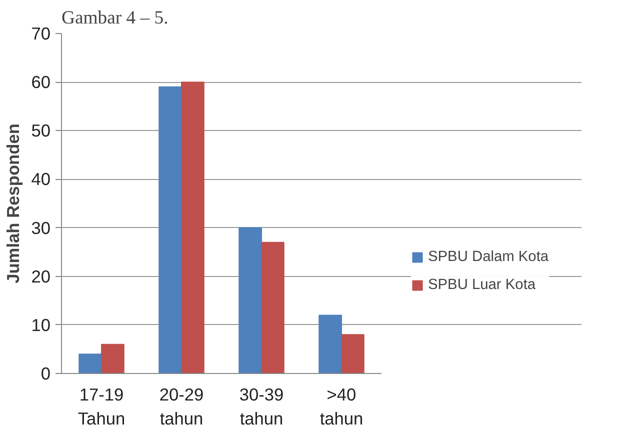 The height and width of the screenshot is (446, 624). I want to click on y-tick-label: 60, so click(41, 82).